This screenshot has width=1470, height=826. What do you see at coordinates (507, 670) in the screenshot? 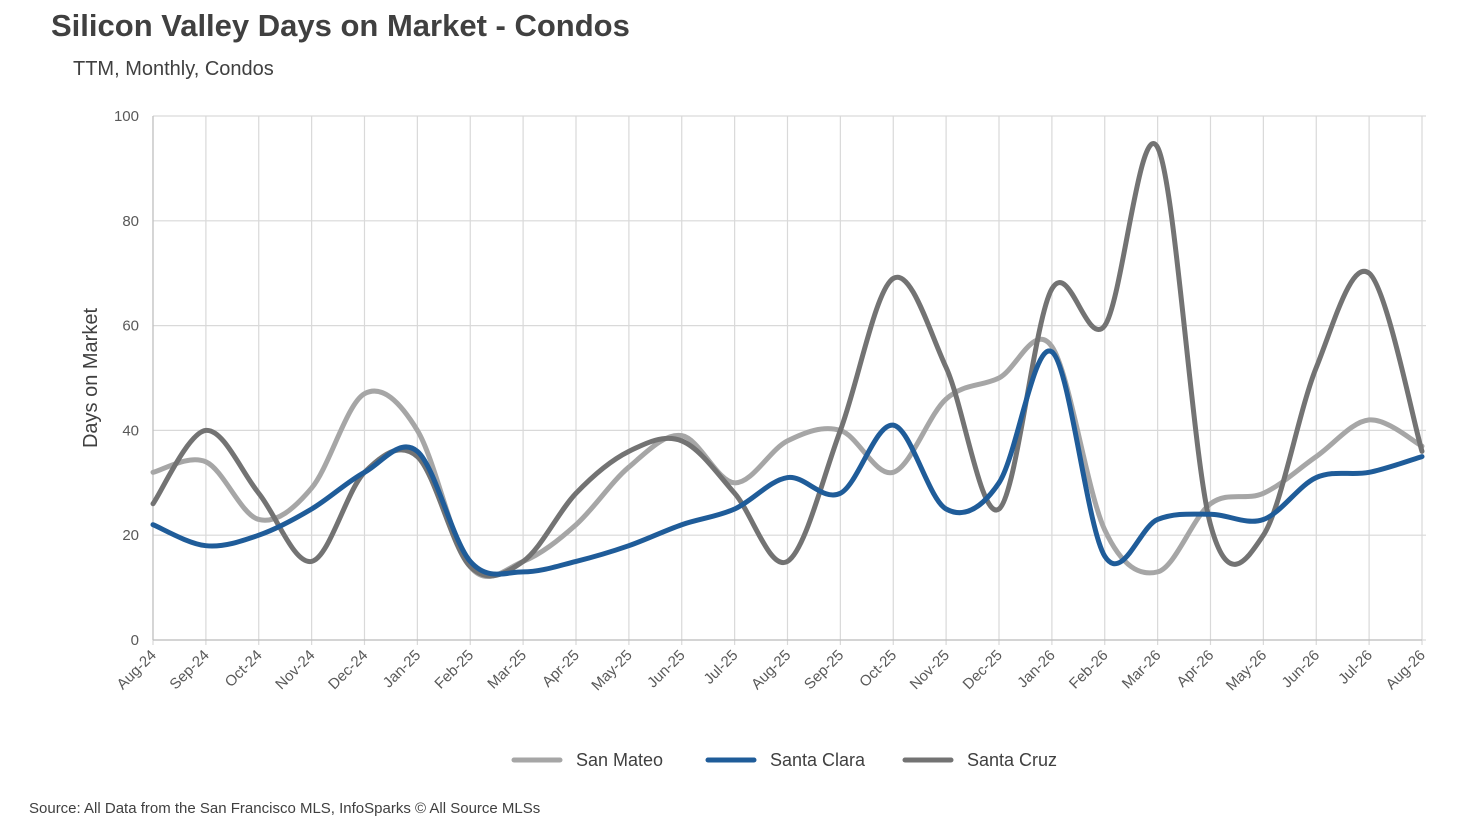
I see `x-tick-label: Mar-25` at bounding box center [507, 670].